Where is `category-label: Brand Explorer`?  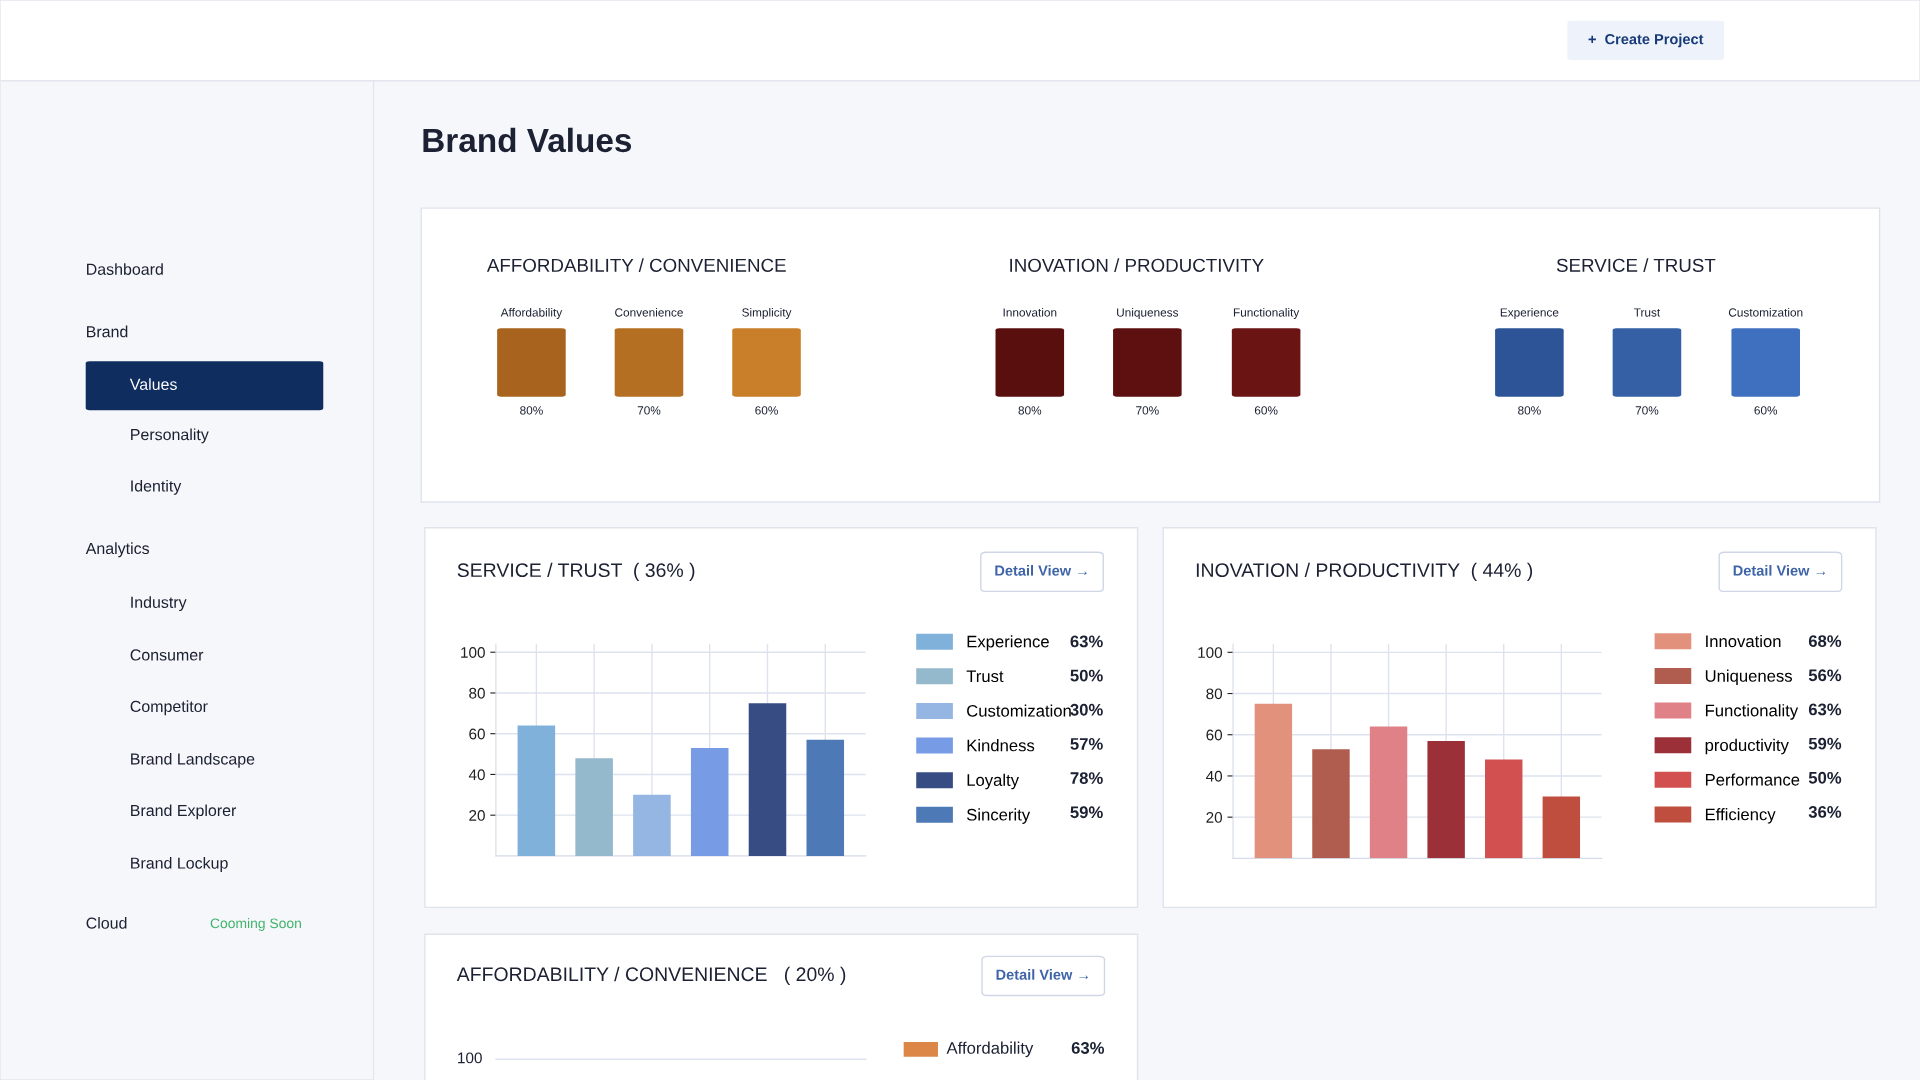
category-label: Brand Explorer is located at coordinates (184, 812).